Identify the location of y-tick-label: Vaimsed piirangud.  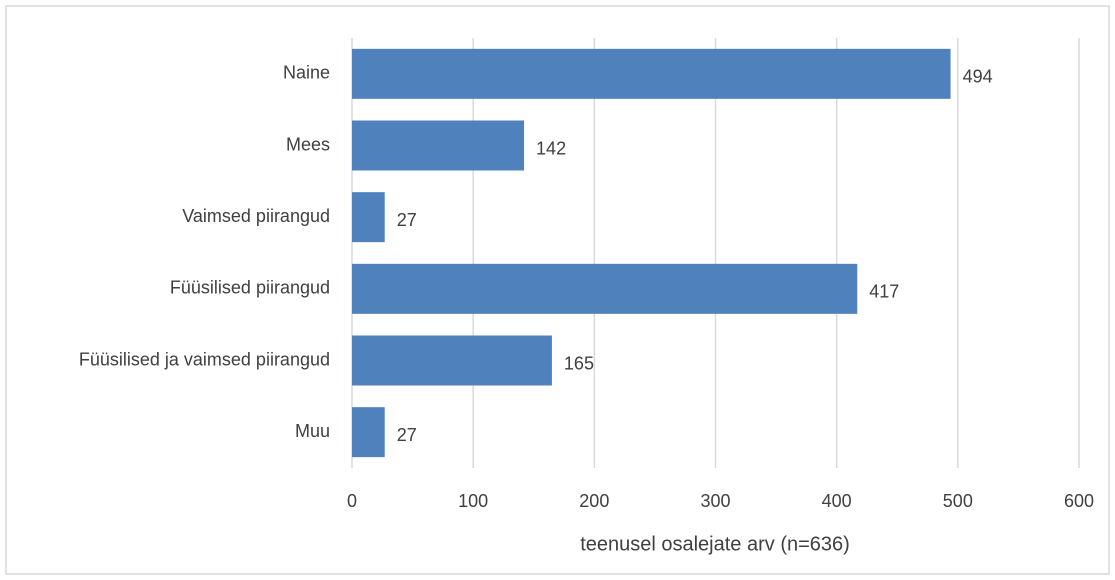
(256, 216).